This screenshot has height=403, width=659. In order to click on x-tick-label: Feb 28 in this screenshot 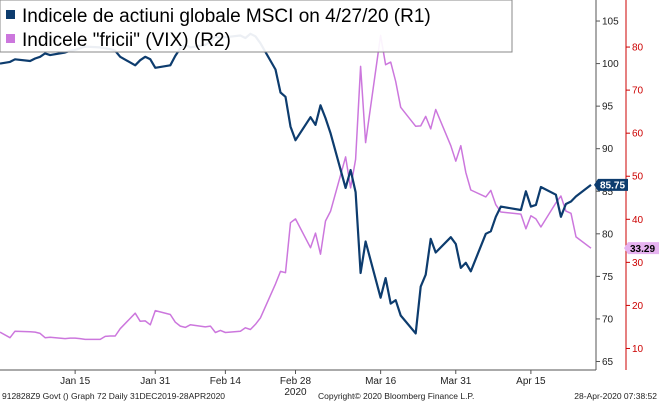, I will do `click(296, 381)`.